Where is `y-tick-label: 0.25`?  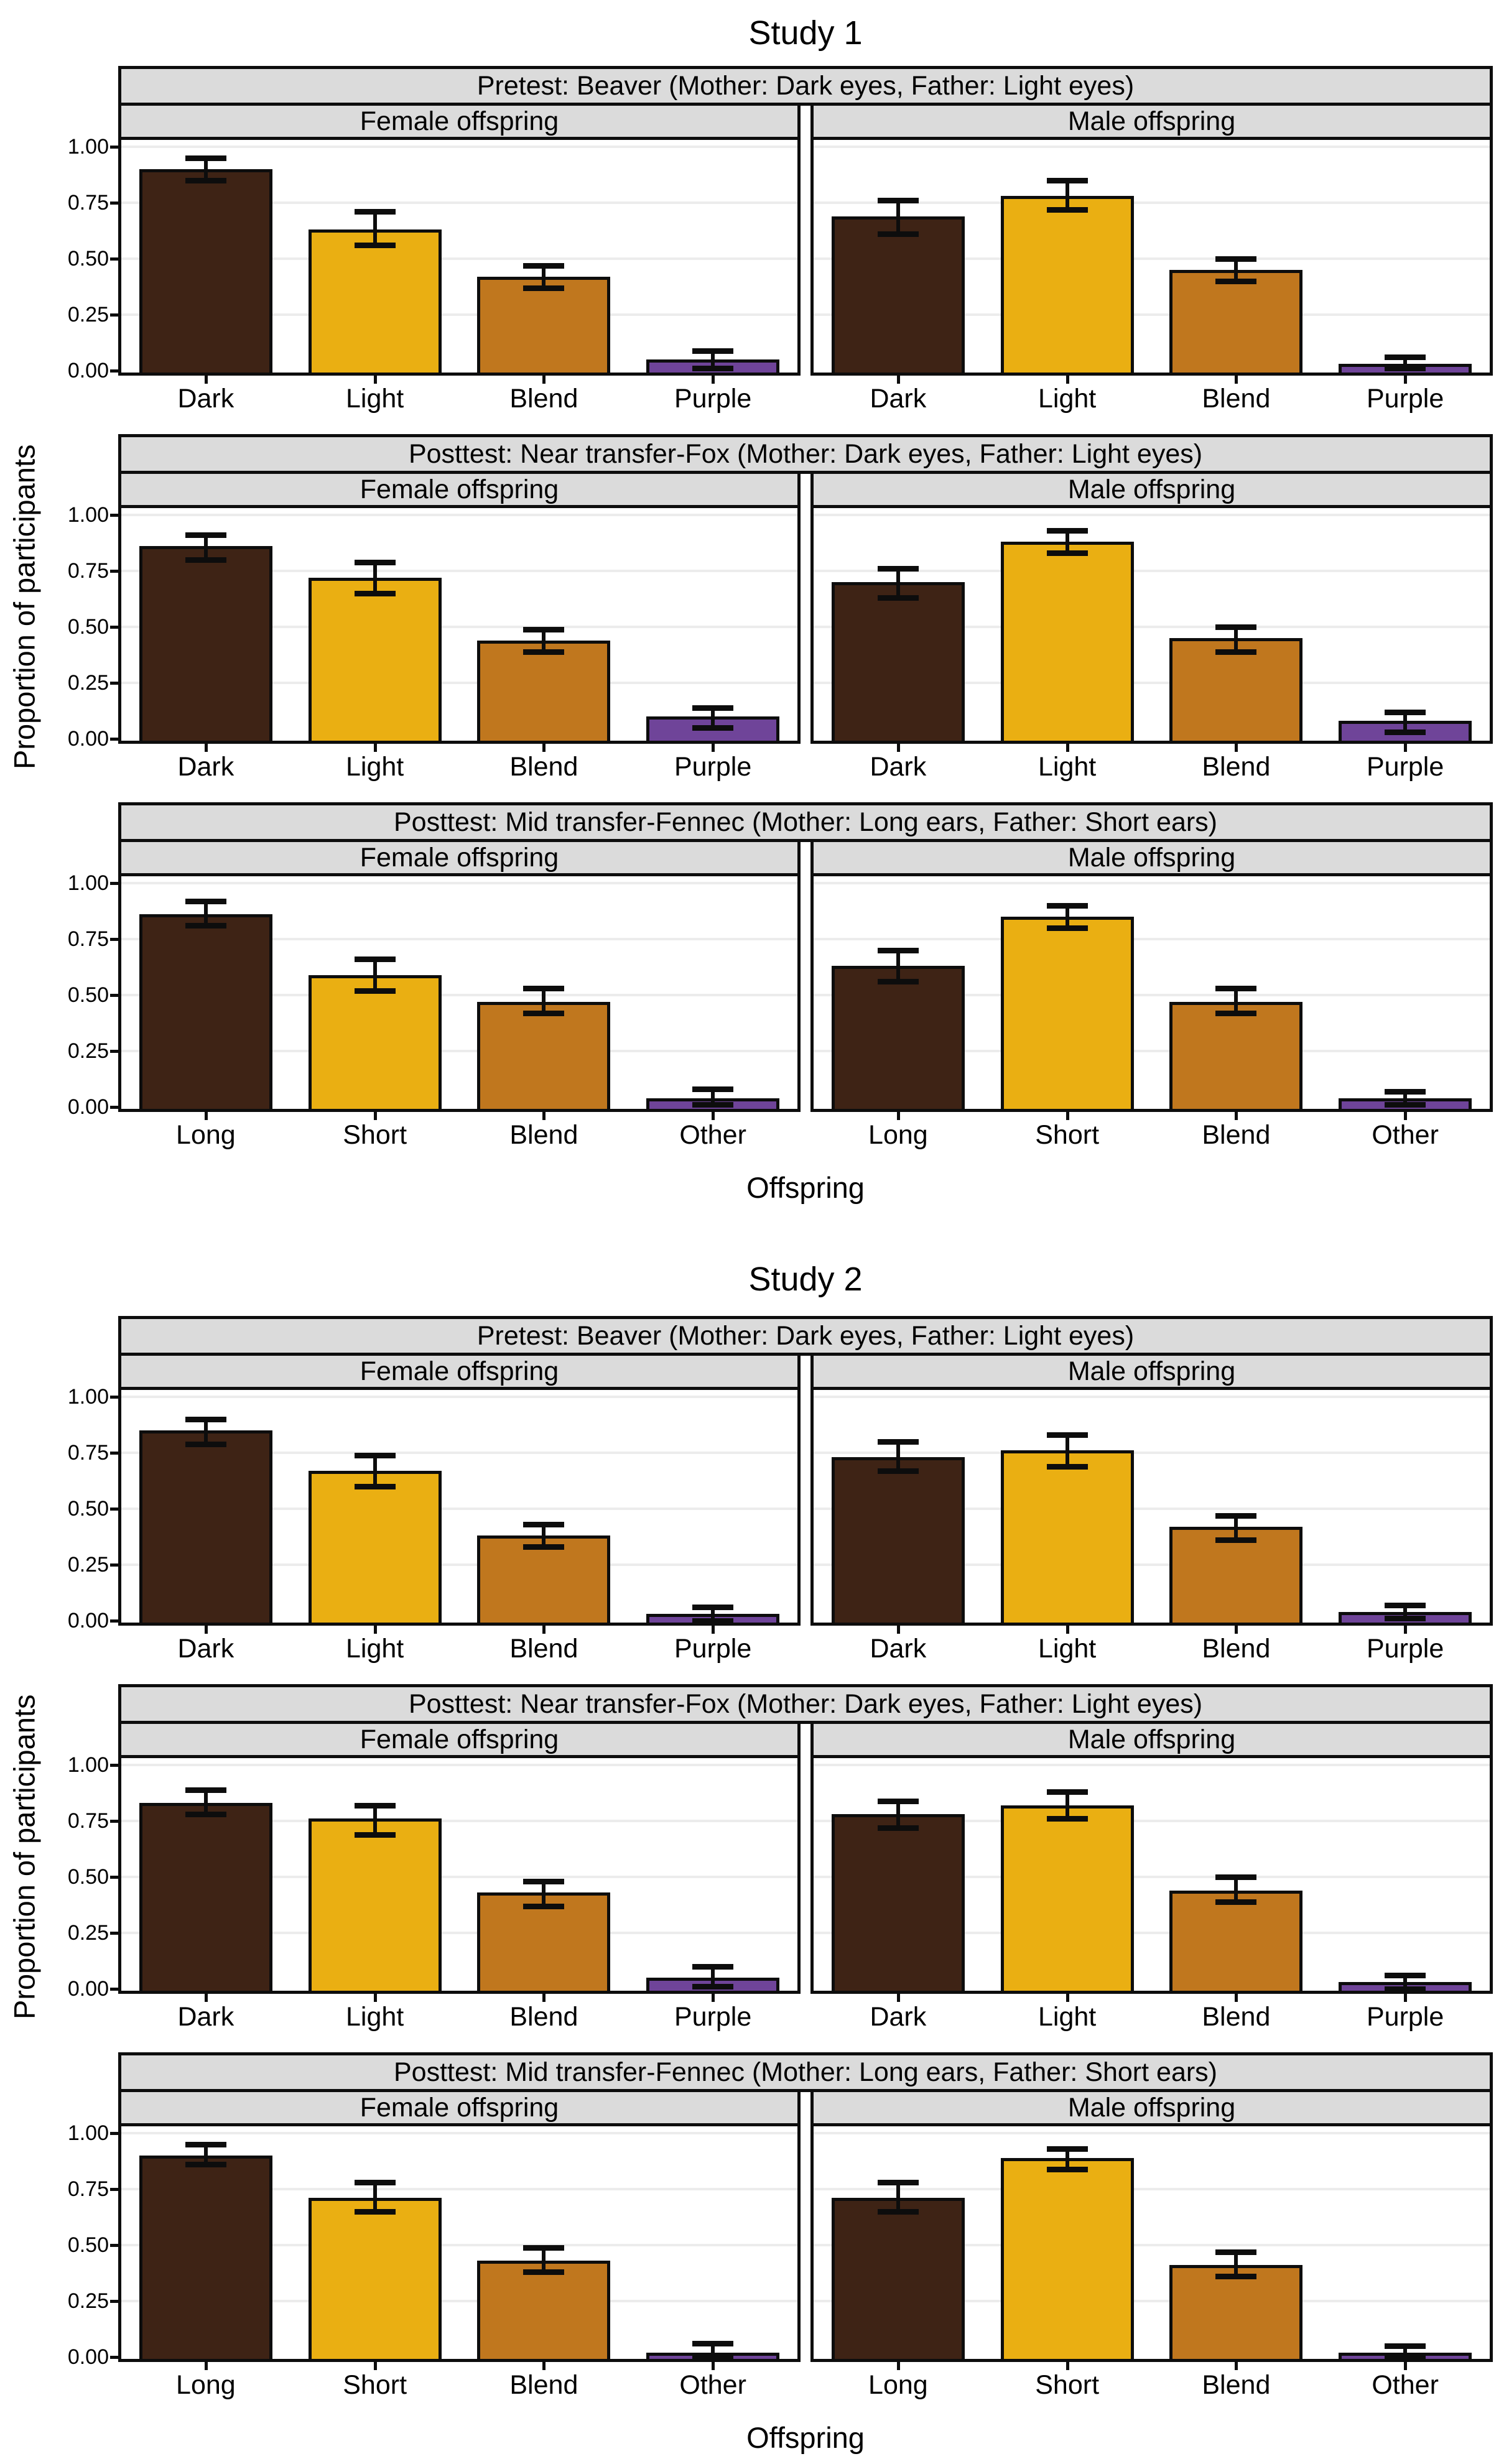
y-tick-label: 0.25 is located at coordinates (88, 1565).